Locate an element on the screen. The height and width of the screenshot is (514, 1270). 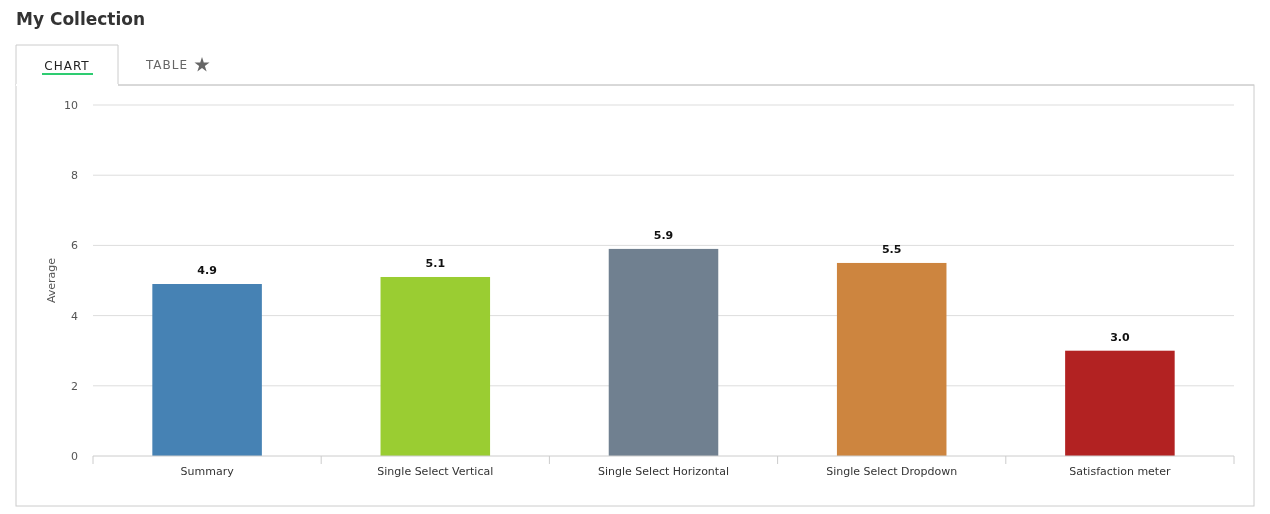
x-tick-label: Single Select Vertical is located at coordinates (435, 471).